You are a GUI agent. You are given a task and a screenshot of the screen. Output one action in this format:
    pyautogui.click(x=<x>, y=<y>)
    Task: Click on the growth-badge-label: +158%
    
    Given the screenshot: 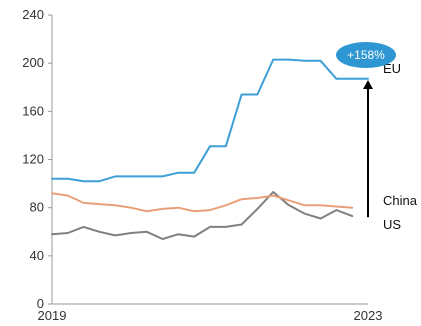 What is the action you would take?
    pyautogui.click(x=366, y=55)
    